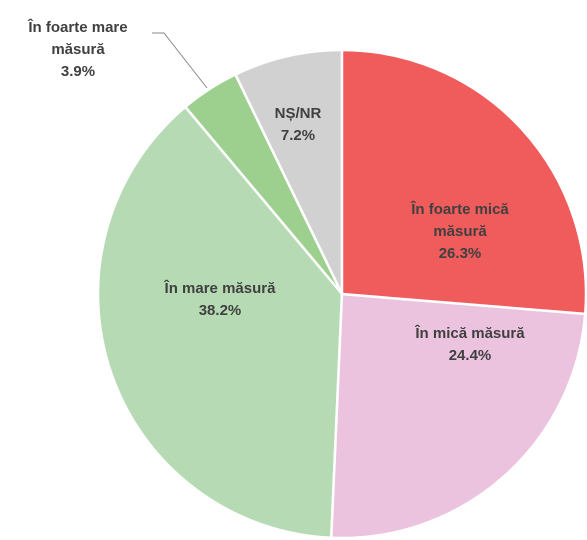  Describe the element at coordinates (220, 300) in the screenshot. I see `slice-label: În mare măsură 38.2%` at that location.